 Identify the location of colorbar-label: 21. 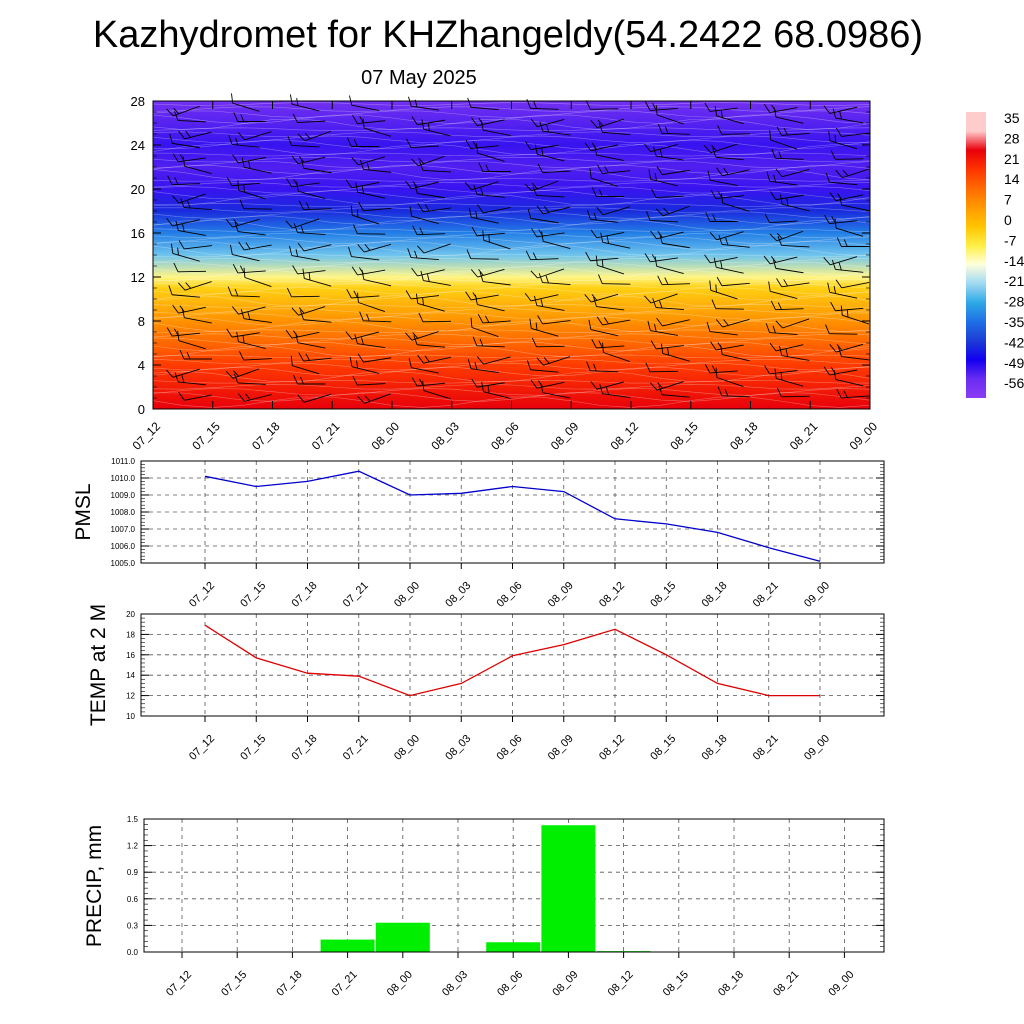
(1012, 159).